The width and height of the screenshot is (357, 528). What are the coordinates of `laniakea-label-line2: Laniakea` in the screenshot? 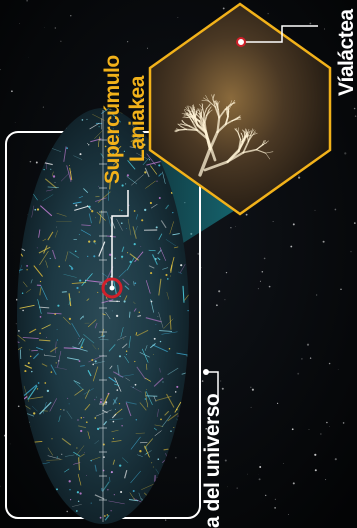 It's located at (137, 119).